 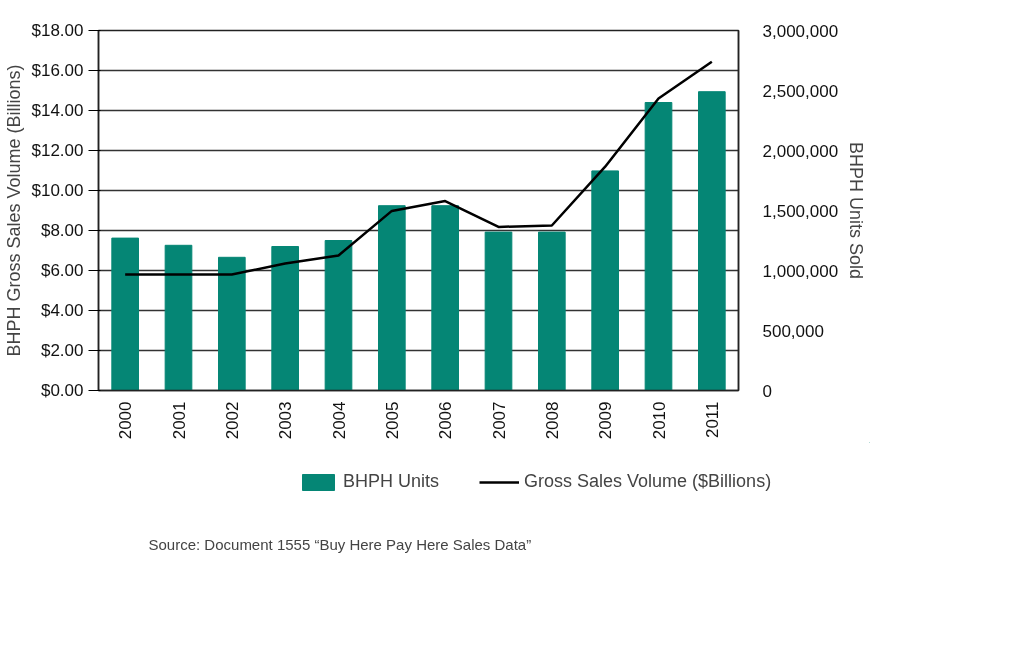 What do you see at coordinates (767, 391) in the screenshot?
I see `y2-tick-label: 0` at bounding box center [767, 391].